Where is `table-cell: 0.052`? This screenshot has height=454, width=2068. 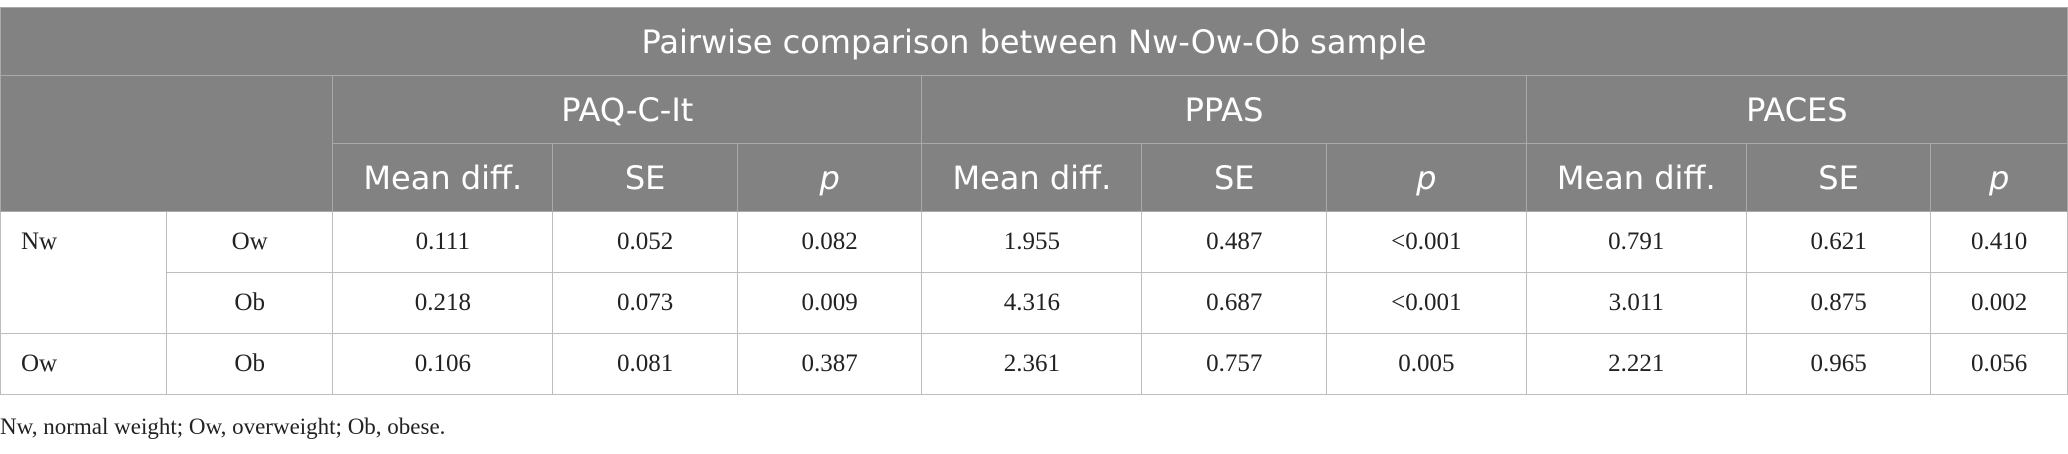
table-cell: 0.052 is located at coordinates (645, 242).